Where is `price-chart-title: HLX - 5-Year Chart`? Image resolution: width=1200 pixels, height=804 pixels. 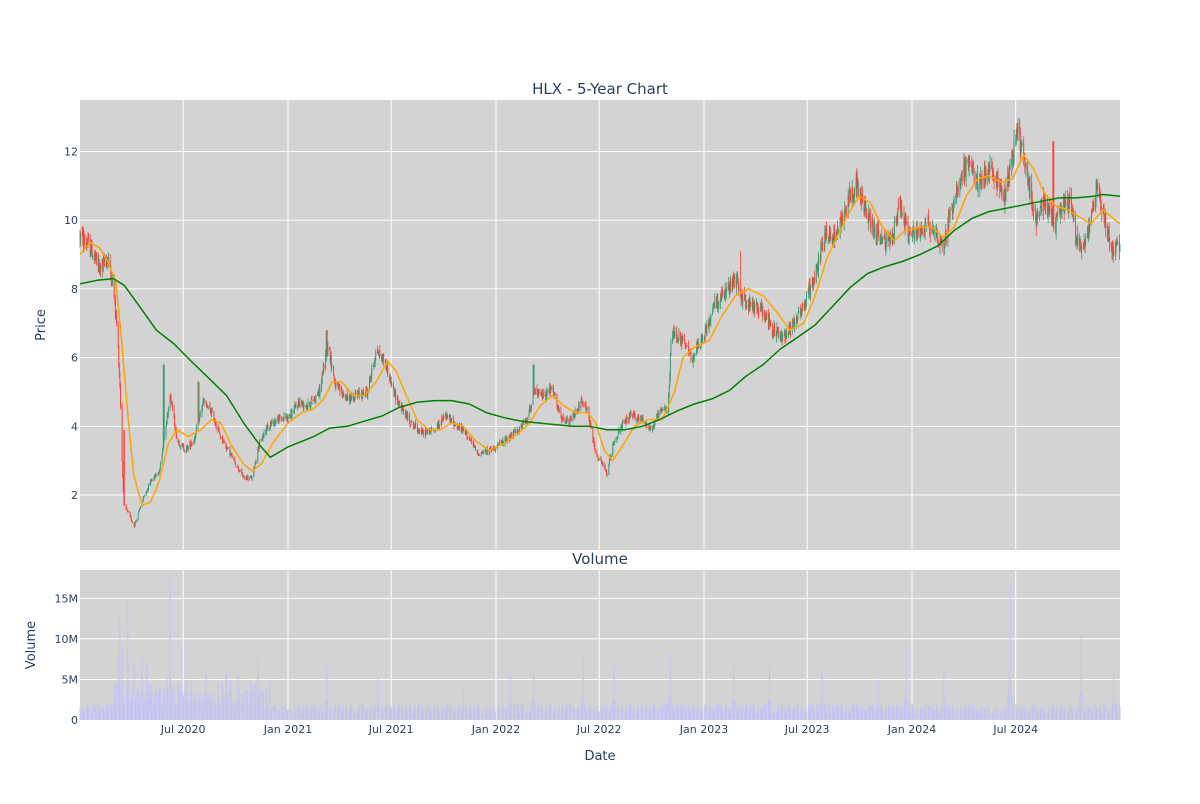 price-chart-title: HLX - 5-Year Chart is located at coordinates (600, 89).